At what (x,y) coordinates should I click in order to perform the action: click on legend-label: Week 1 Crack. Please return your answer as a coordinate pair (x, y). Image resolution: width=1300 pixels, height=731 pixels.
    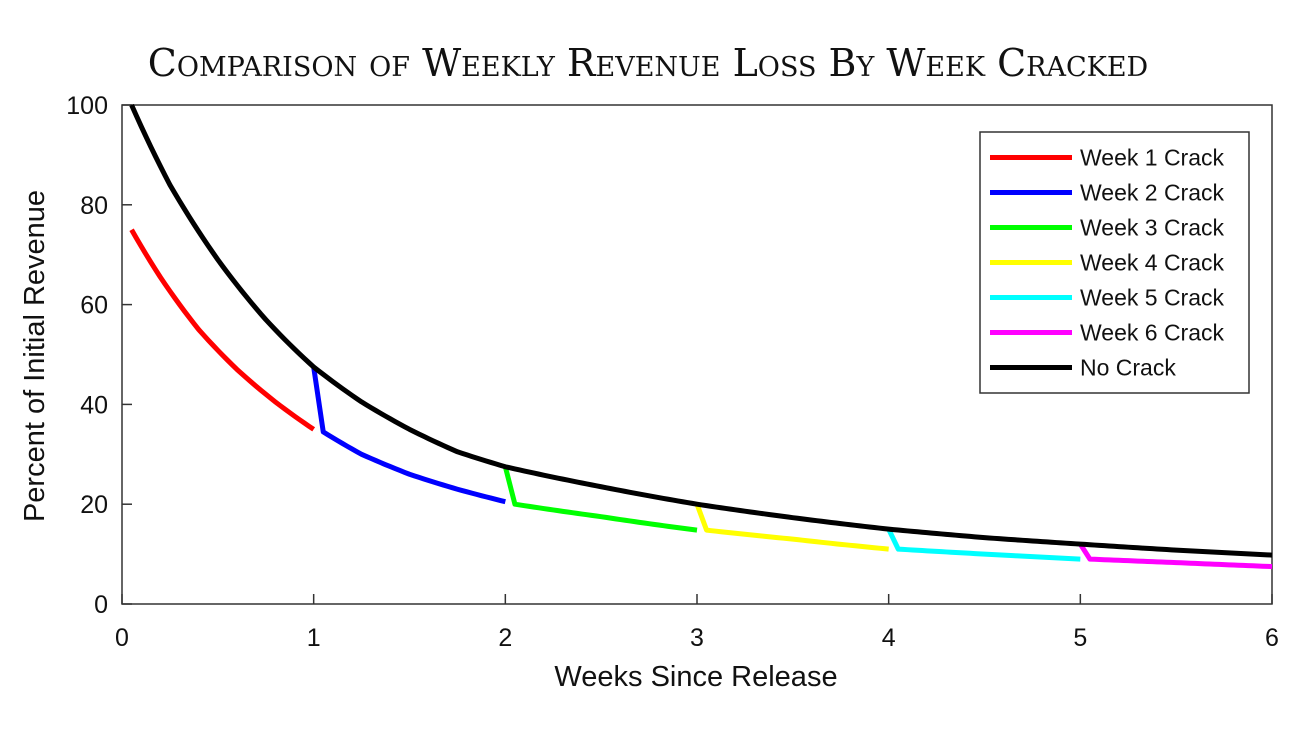
    Looking at the image, I should click on (1152, 158).